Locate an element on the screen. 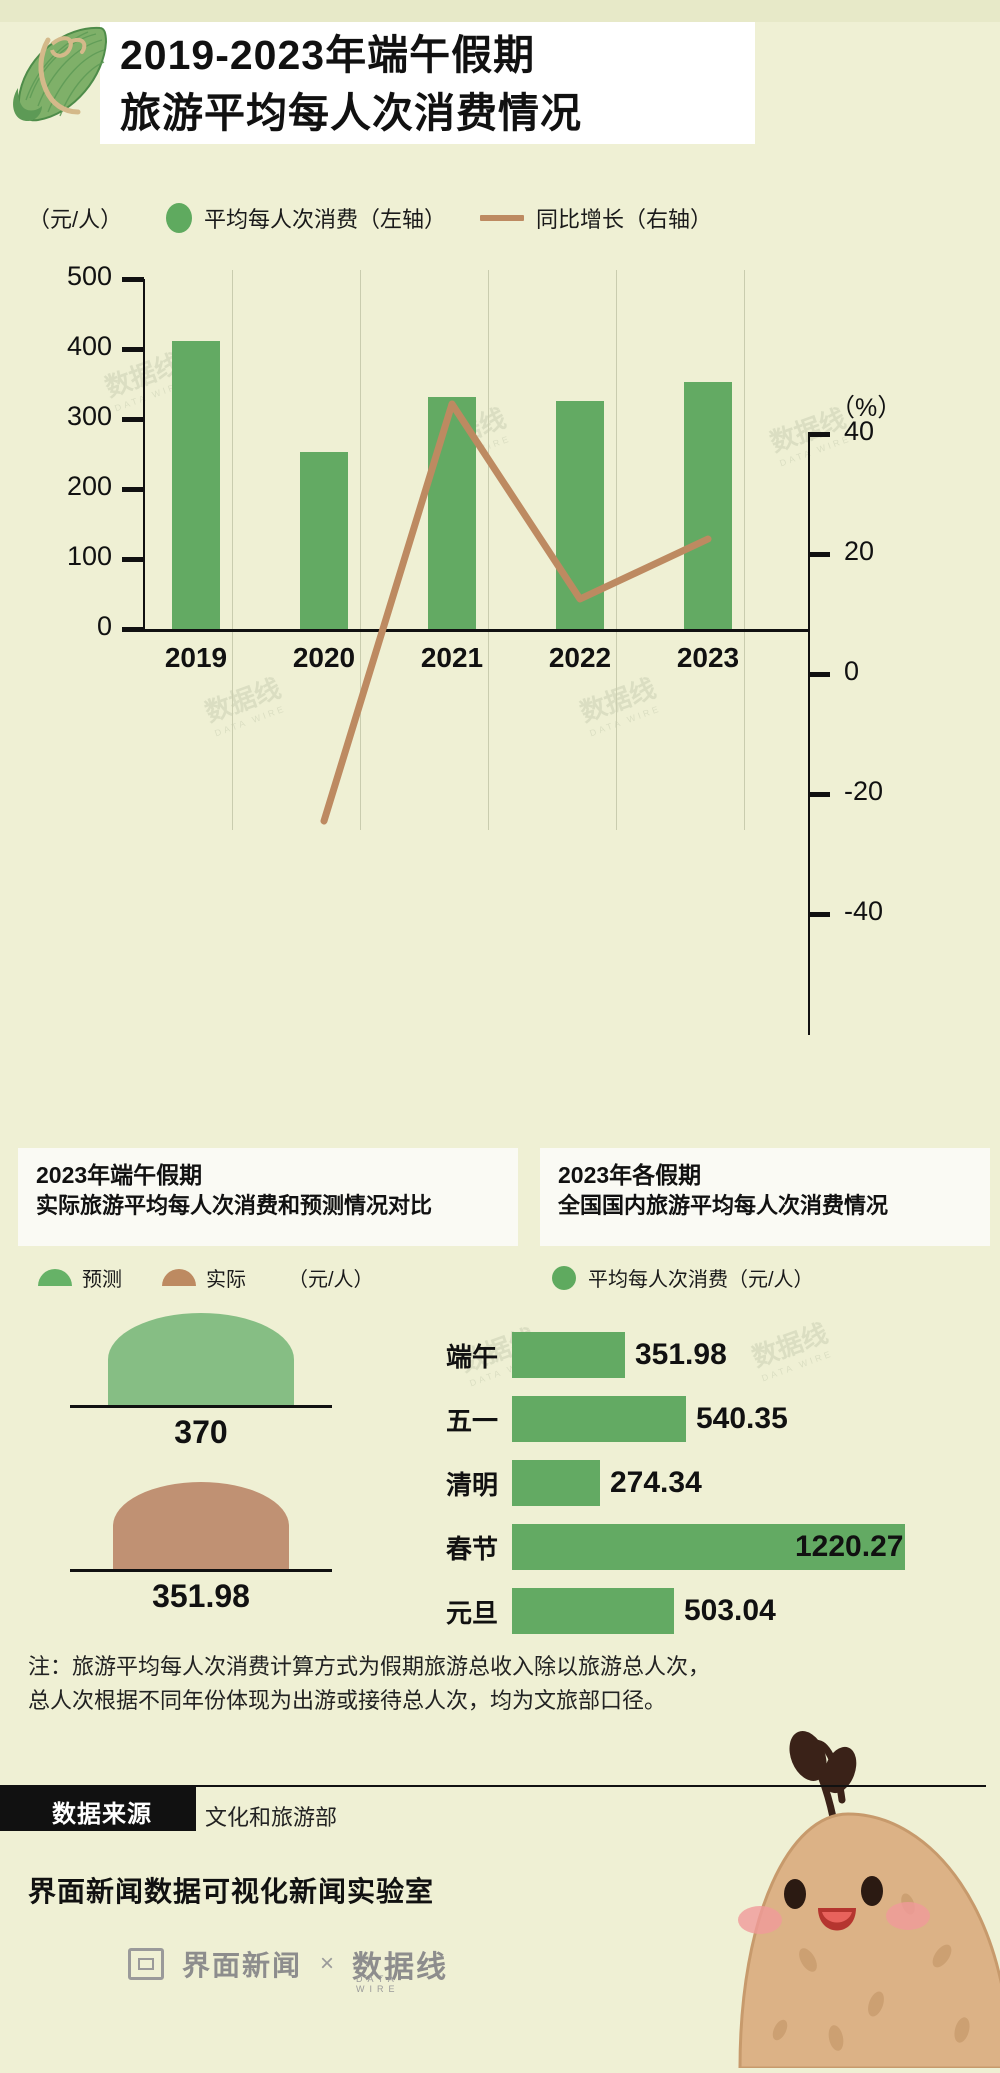  hbar-row-yuandan: 元旦 503.04 is located at coordinates (598, 1611).